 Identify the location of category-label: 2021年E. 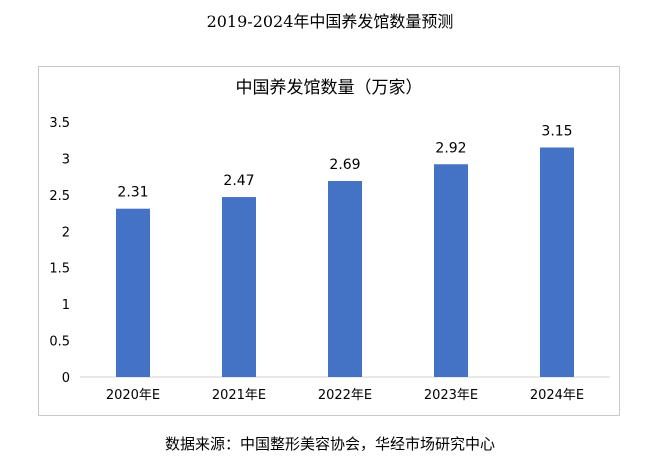
(239, 395).